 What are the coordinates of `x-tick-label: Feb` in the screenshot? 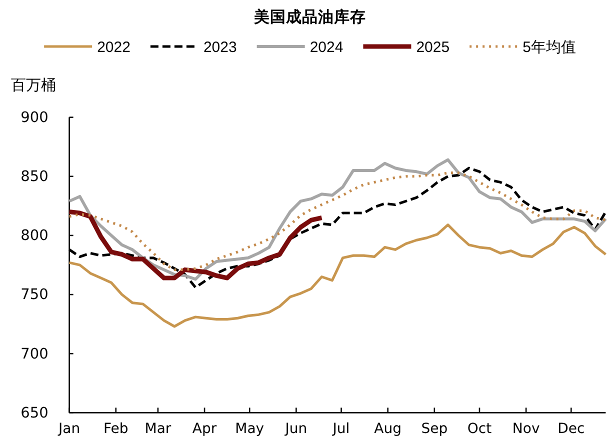 It's located at (115, 429).